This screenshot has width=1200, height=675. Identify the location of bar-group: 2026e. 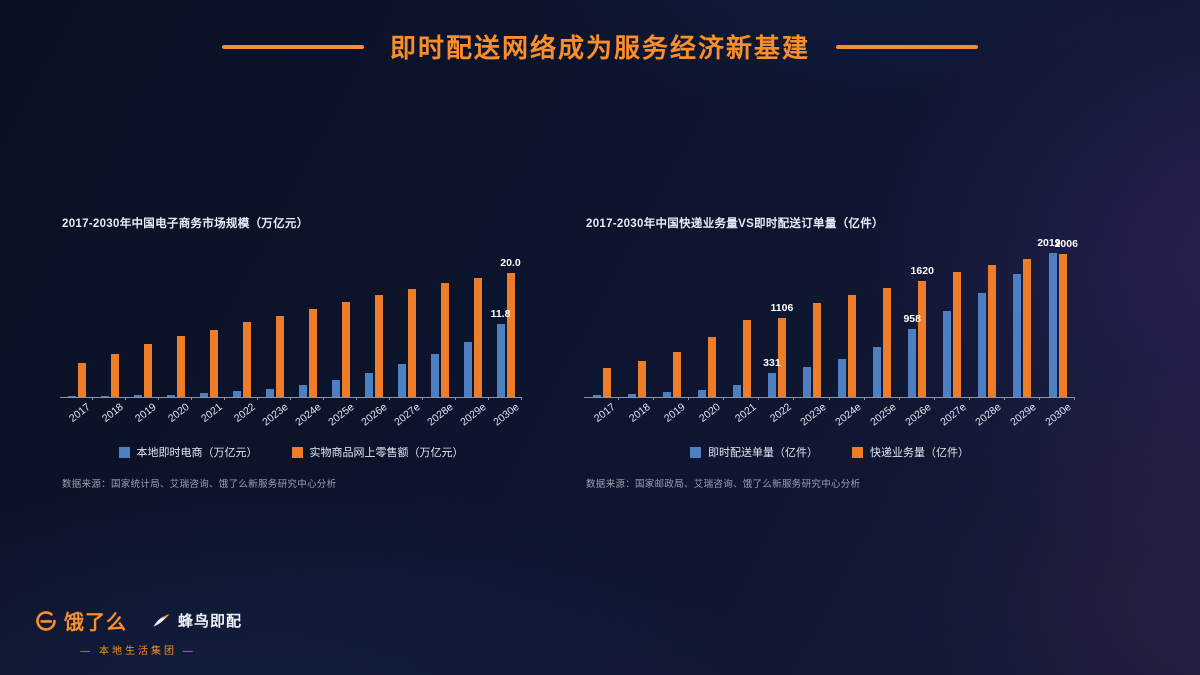
(373, 336).